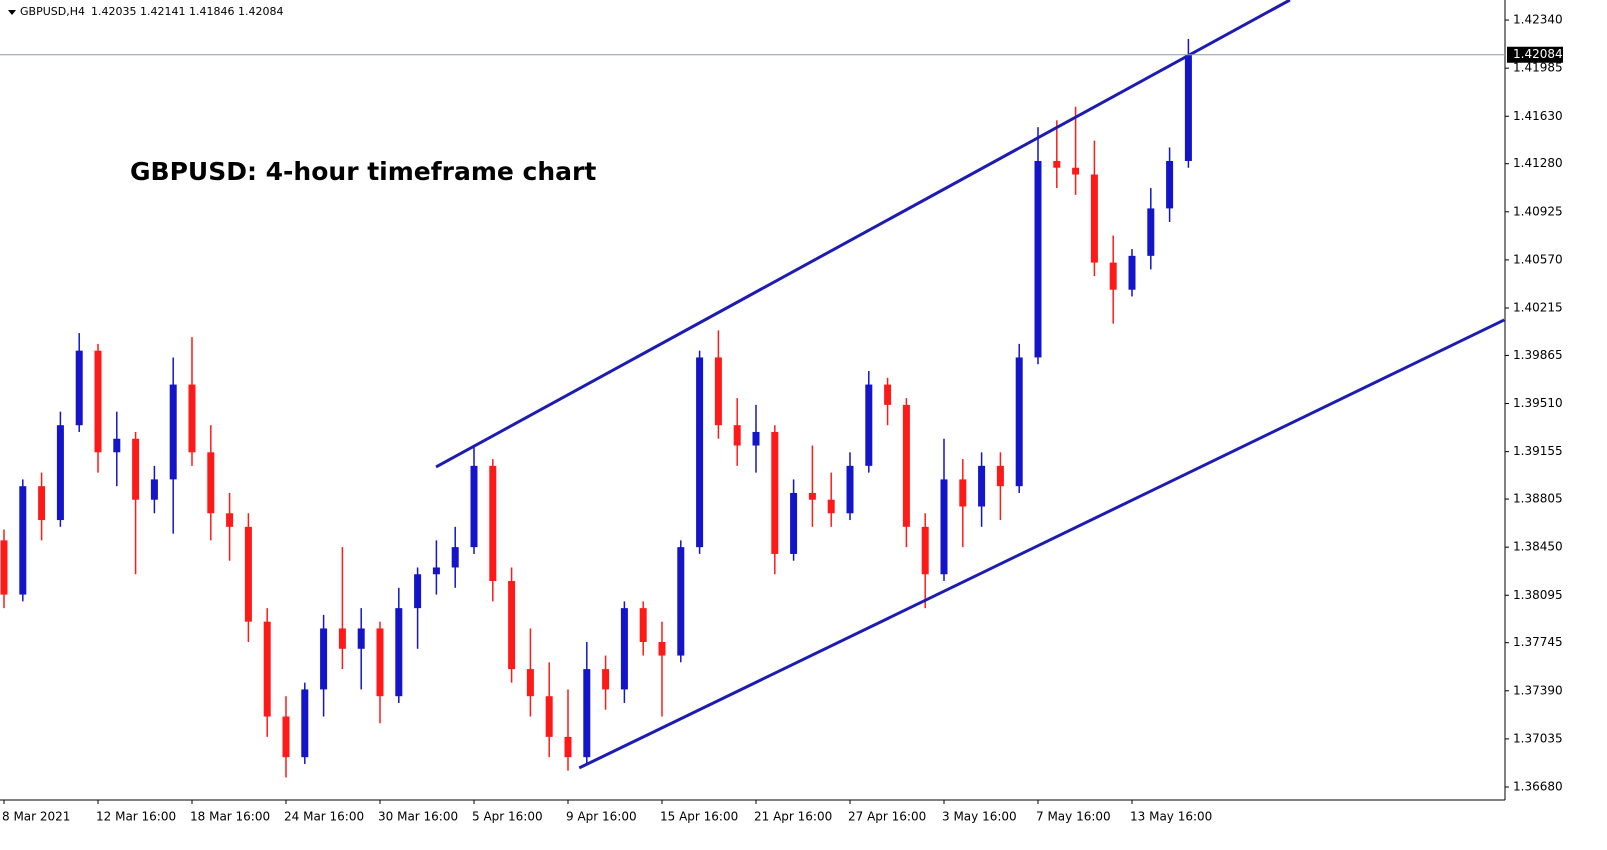 The width and height of the screenshot is (1607, 850). I want to click on y-tick-label: 1.36680, so click(1538, 786).